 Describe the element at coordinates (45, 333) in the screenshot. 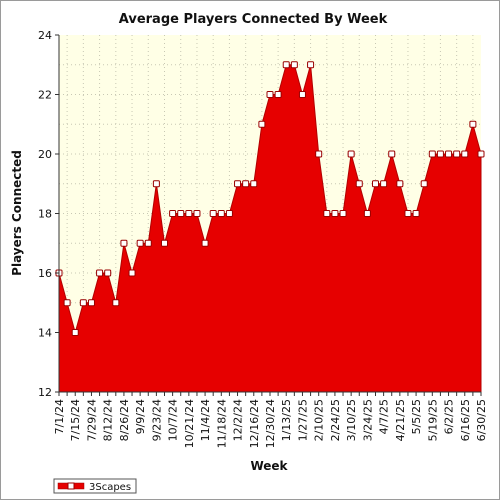

I see `y-tick-label: 14` at that location.